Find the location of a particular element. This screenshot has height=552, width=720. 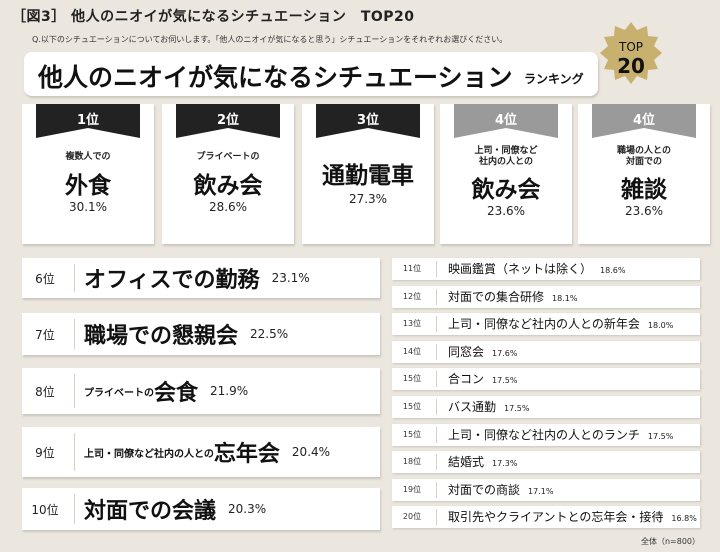

rank-label: 20位 is located at coordinates (412, 517).